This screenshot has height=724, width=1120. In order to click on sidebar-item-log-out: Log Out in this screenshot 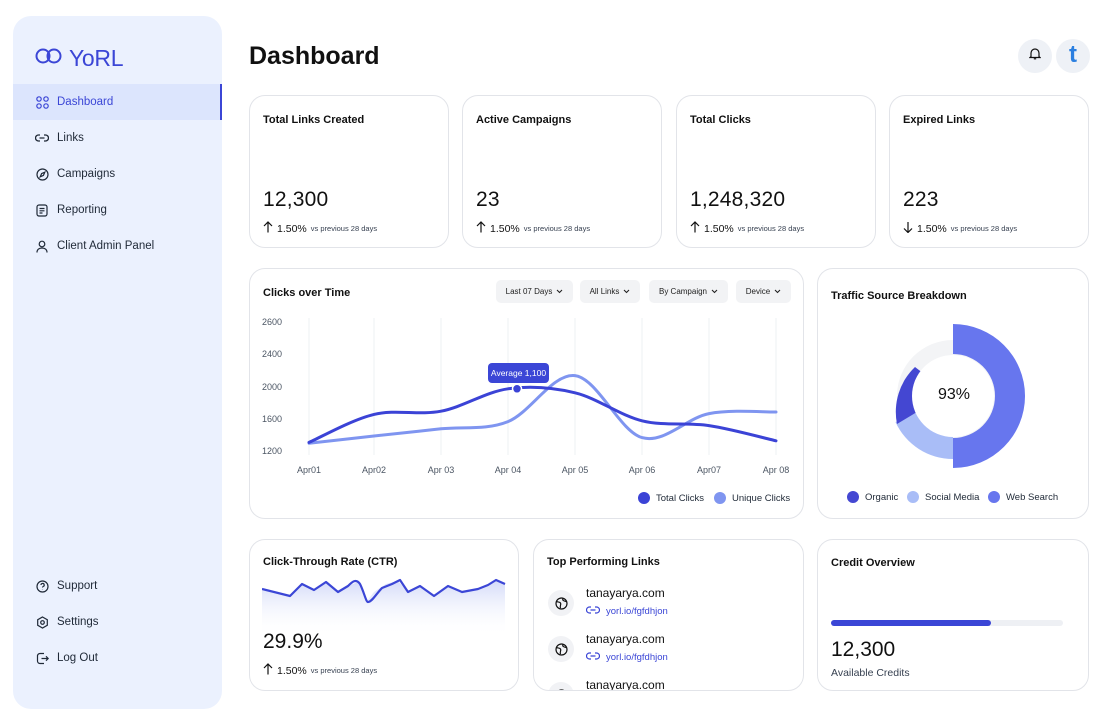, I will do `click(117, 658)`.